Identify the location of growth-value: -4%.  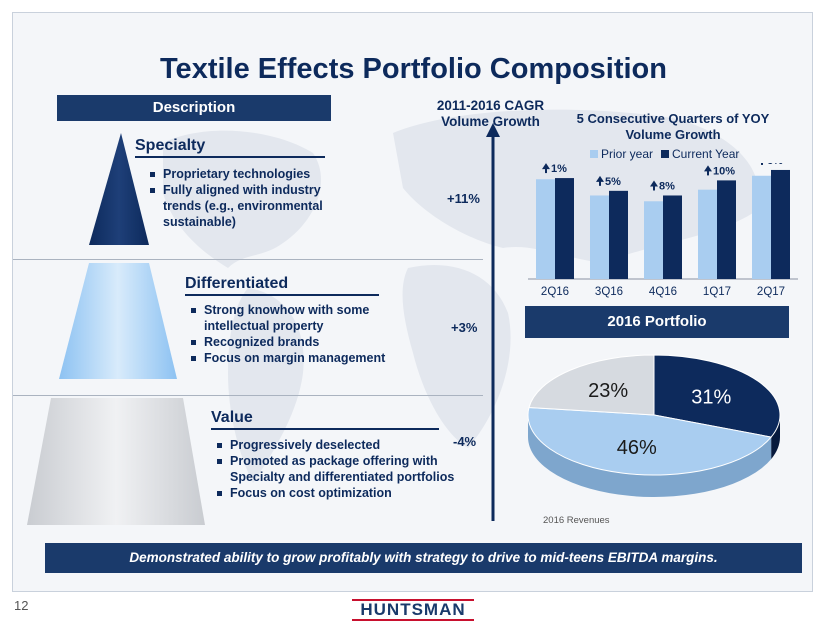
(465, 441).